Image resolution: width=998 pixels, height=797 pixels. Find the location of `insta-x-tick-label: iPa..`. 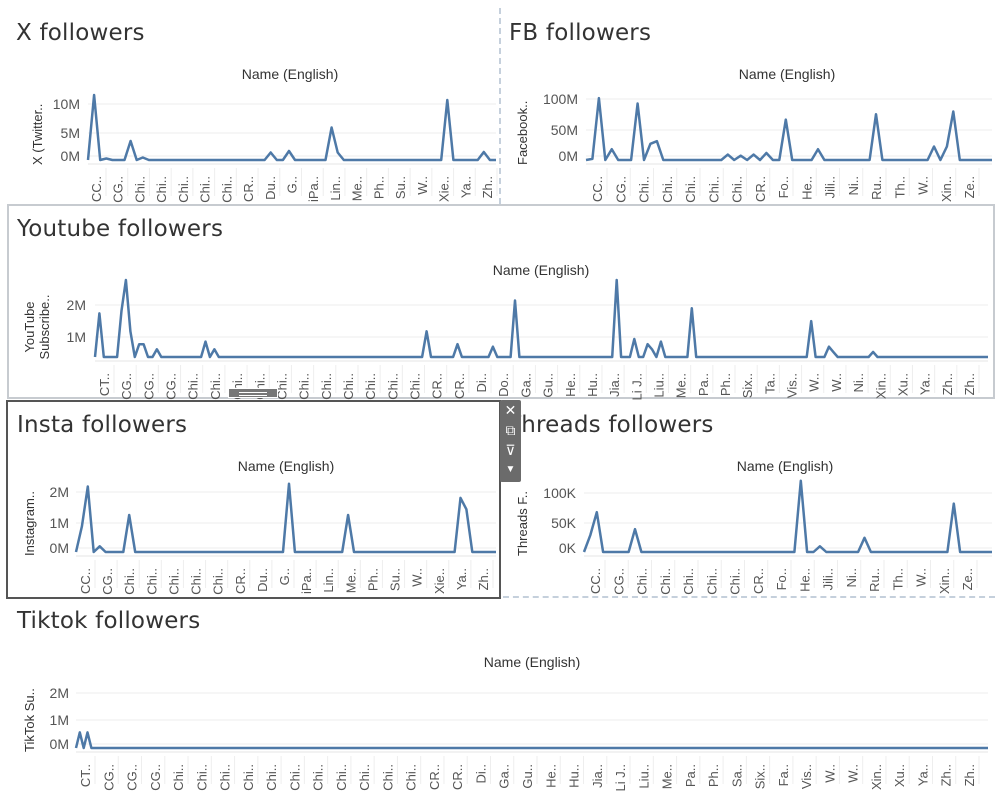

insta-x-tick-label: iPa.. is located at coordinates (306, 581).